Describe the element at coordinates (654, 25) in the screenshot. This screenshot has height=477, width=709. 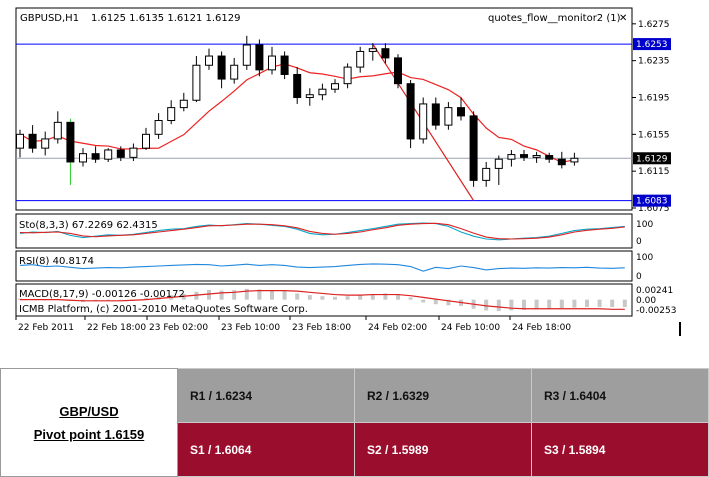
I see `price-axis-label: 1.6275` at that location.